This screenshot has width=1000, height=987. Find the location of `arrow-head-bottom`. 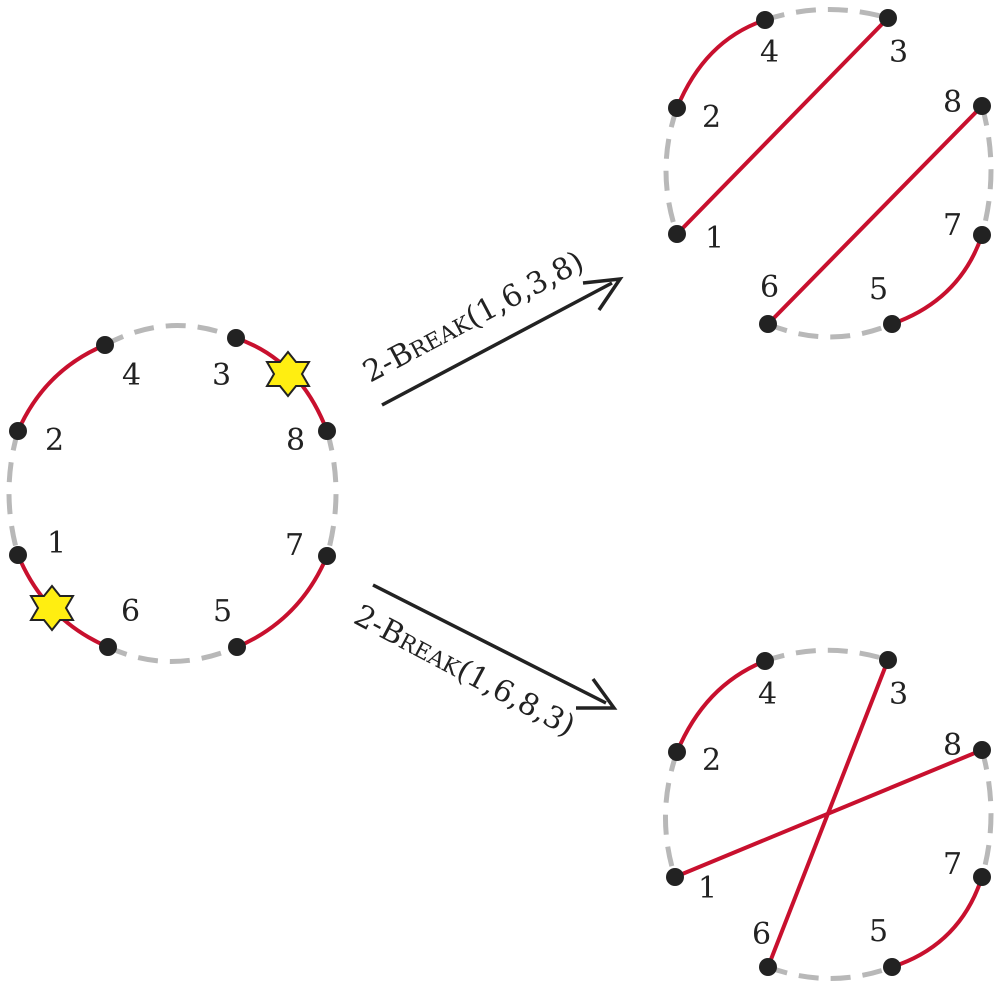

arrow-head-bottom is located at coordinates (597, 693).